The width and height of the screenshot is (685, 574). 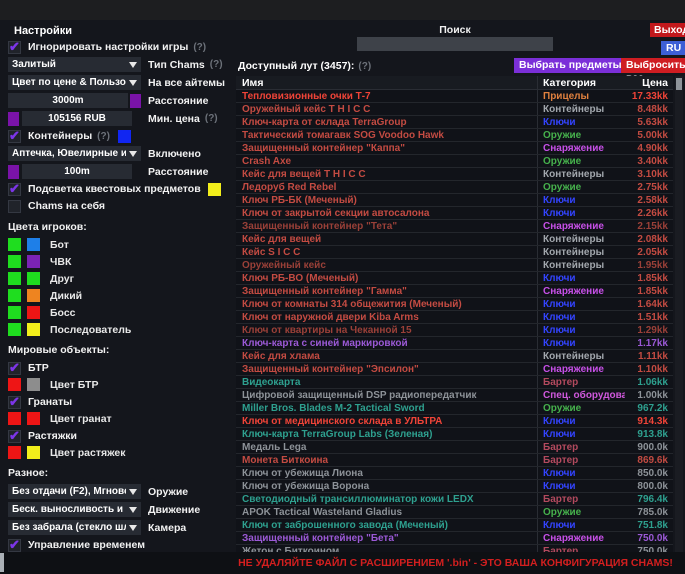 I want to click on drop-all-button: Выбросить все, so click(x=653, y=71).